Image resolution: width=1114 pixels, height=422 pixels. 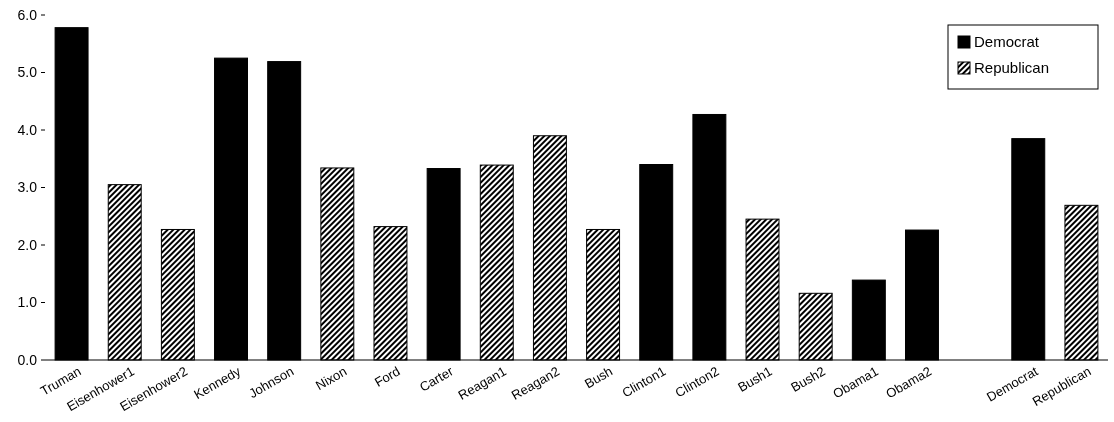 What do you see at coordinates (27, 302) in the screenshot?
I see `y-tick-label: 1.0` at bounding box center [27, 302].